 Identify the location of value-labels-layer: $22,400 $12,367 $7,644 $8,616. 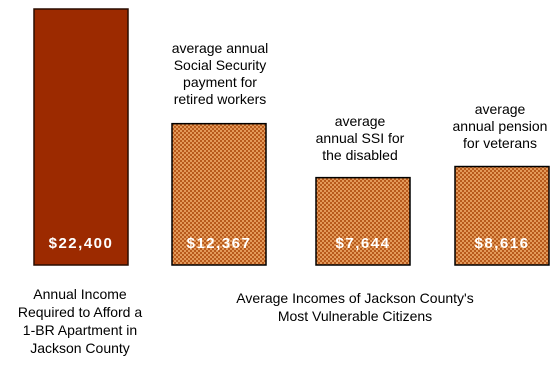
(289, 243).